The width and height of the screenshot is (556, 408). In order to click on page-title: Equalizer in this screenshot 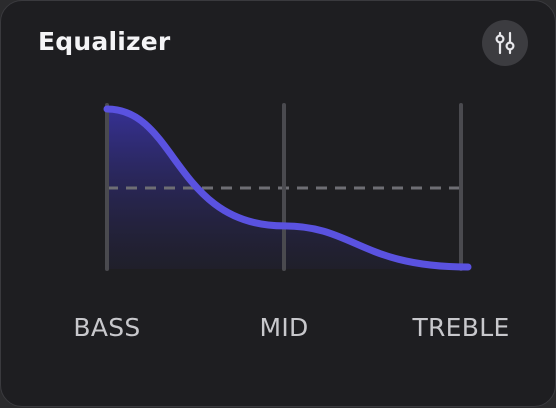, I will do `click(104, 41)`.